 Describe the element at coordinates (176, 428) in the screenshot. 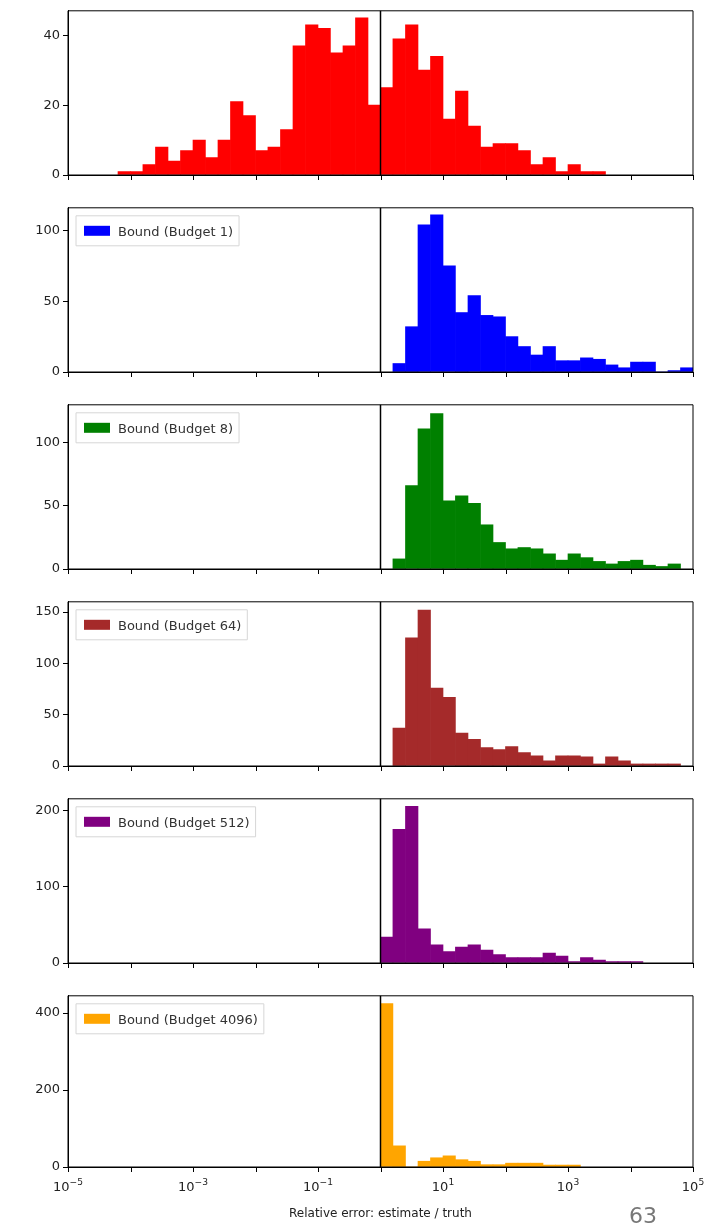

I see `legend-label: Bound (Budget 8)` at that location.